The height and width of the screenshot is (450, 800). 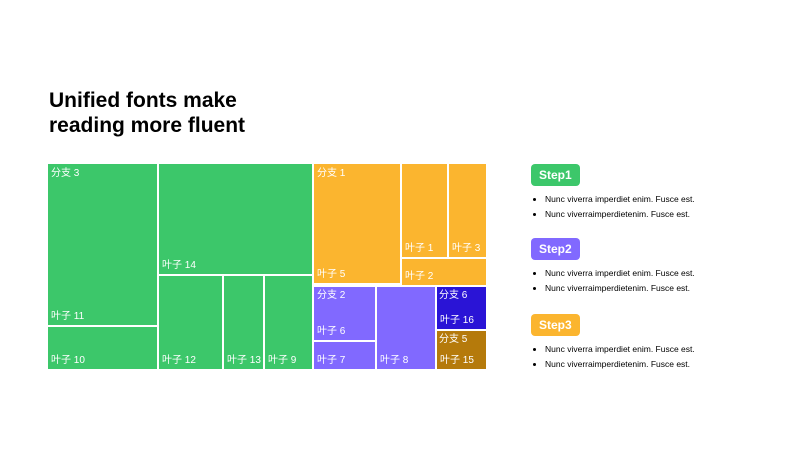 I want to click on treemap-tile: 叶子 11, so click(x=102, y=244).